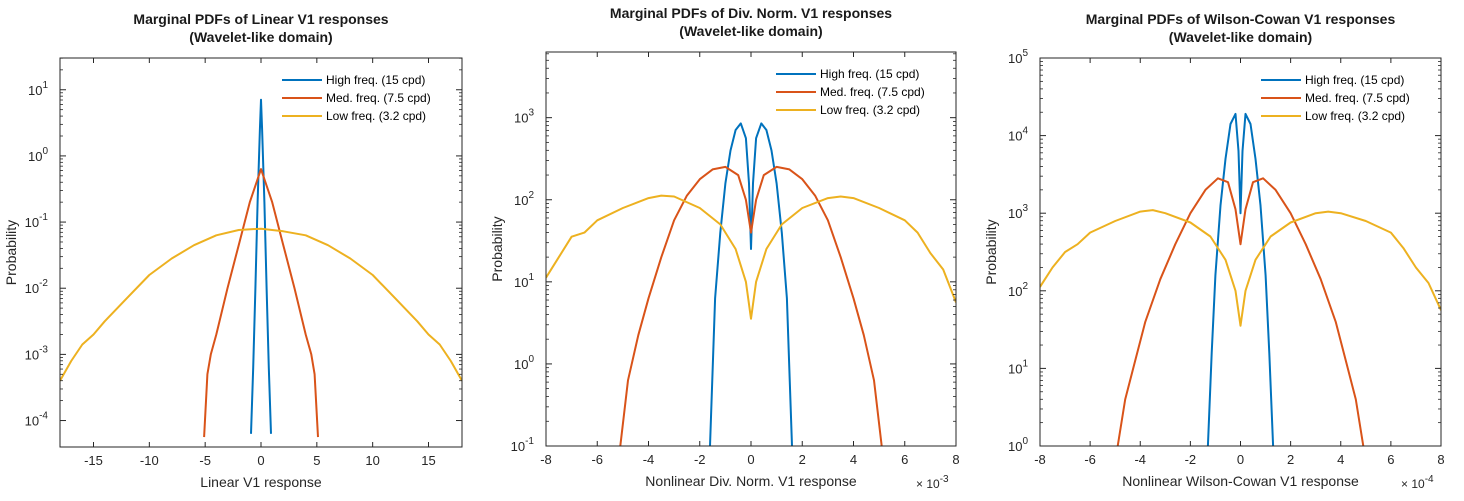 The width and height of the screenshot is (1464, 501). I want to click on y-tick-label: 10², so click(524, 199).